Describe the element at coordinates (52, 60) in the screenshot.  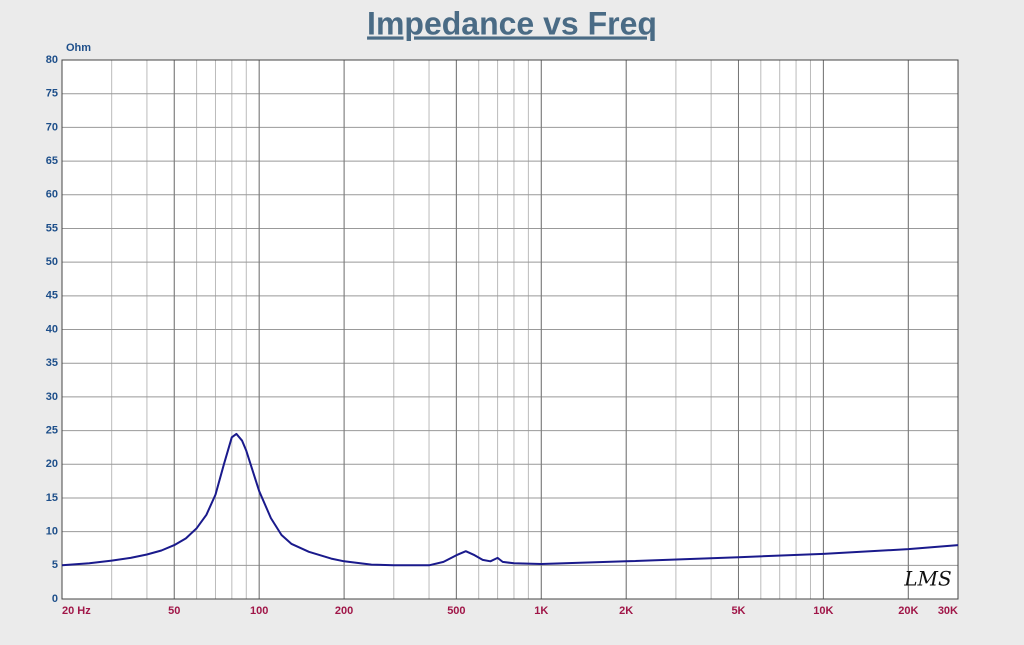
I see `y-tick-label: 80` at that location.